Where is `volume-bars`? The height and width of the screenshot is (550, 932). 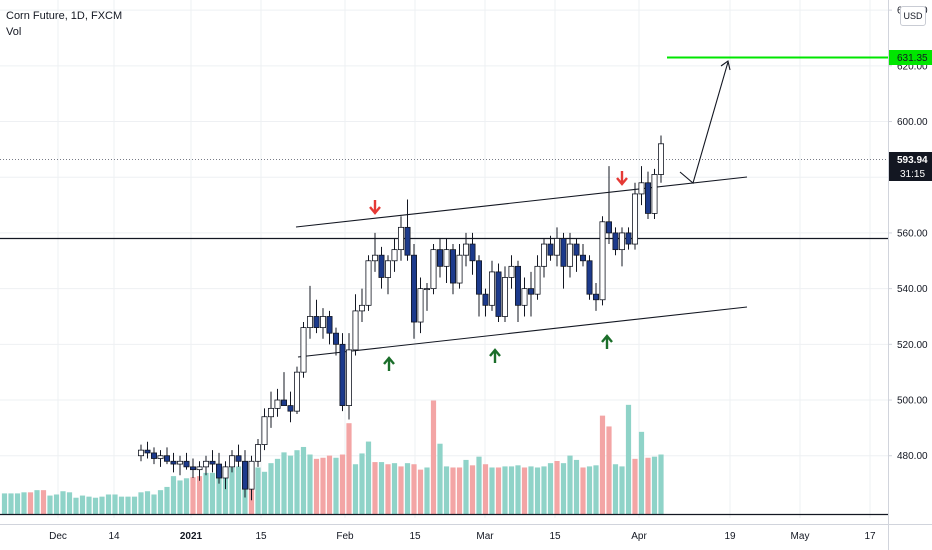
volume-bars is located at coordinates (332, 457).